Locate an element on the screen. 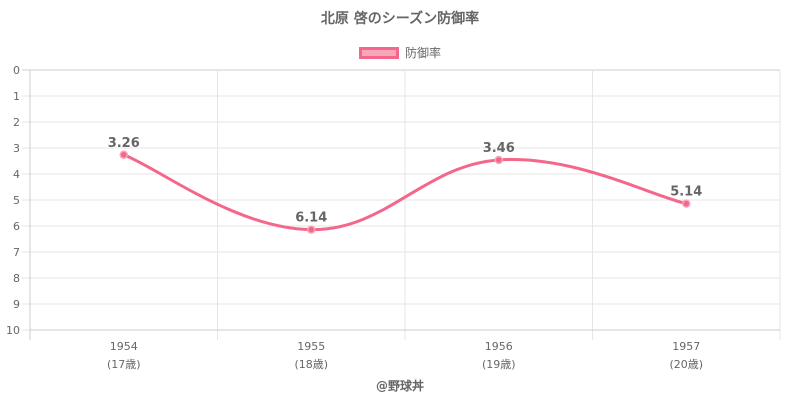 The height and width of the screenshot is (400, 800). data-label: 6.14 is located at coordinates (311, 218).